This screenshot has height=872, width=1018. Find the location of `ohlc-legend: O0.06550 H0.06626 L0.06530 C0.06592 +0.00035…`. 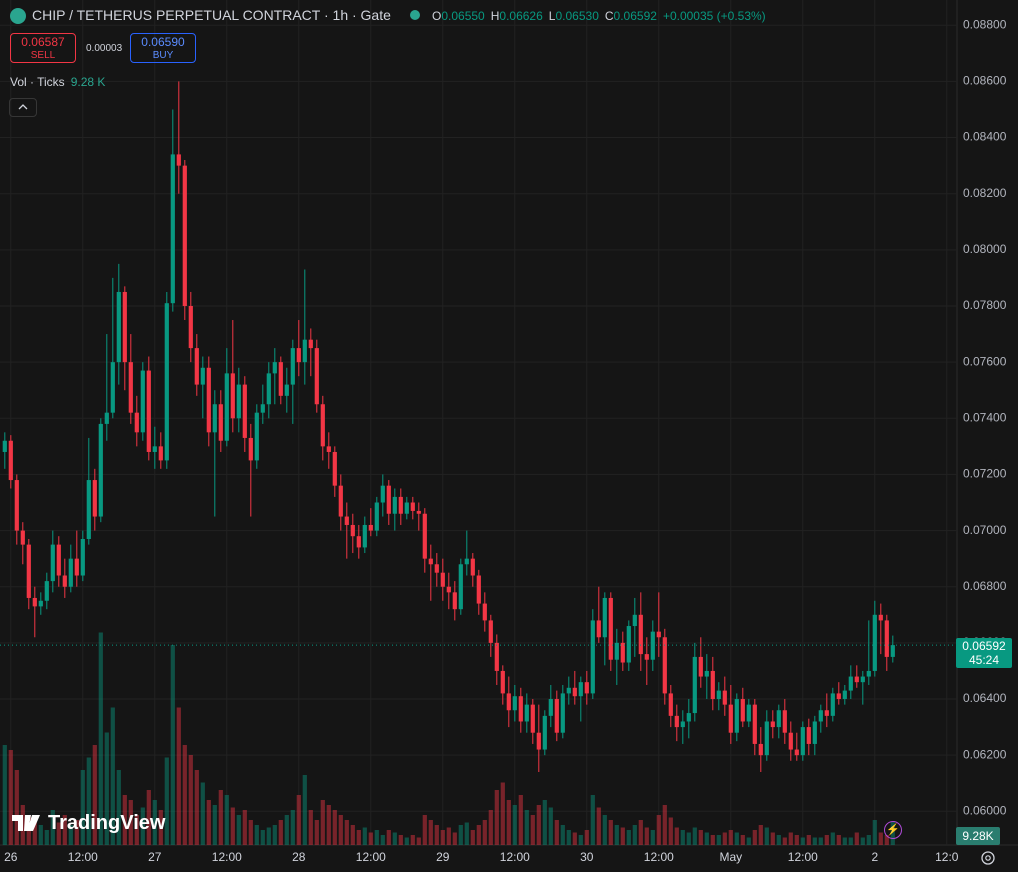

ohlc-legend: O0.06550 H0.06626 L0.06530 C0.06592 +0.00035… is located at coordinates (599, 16).